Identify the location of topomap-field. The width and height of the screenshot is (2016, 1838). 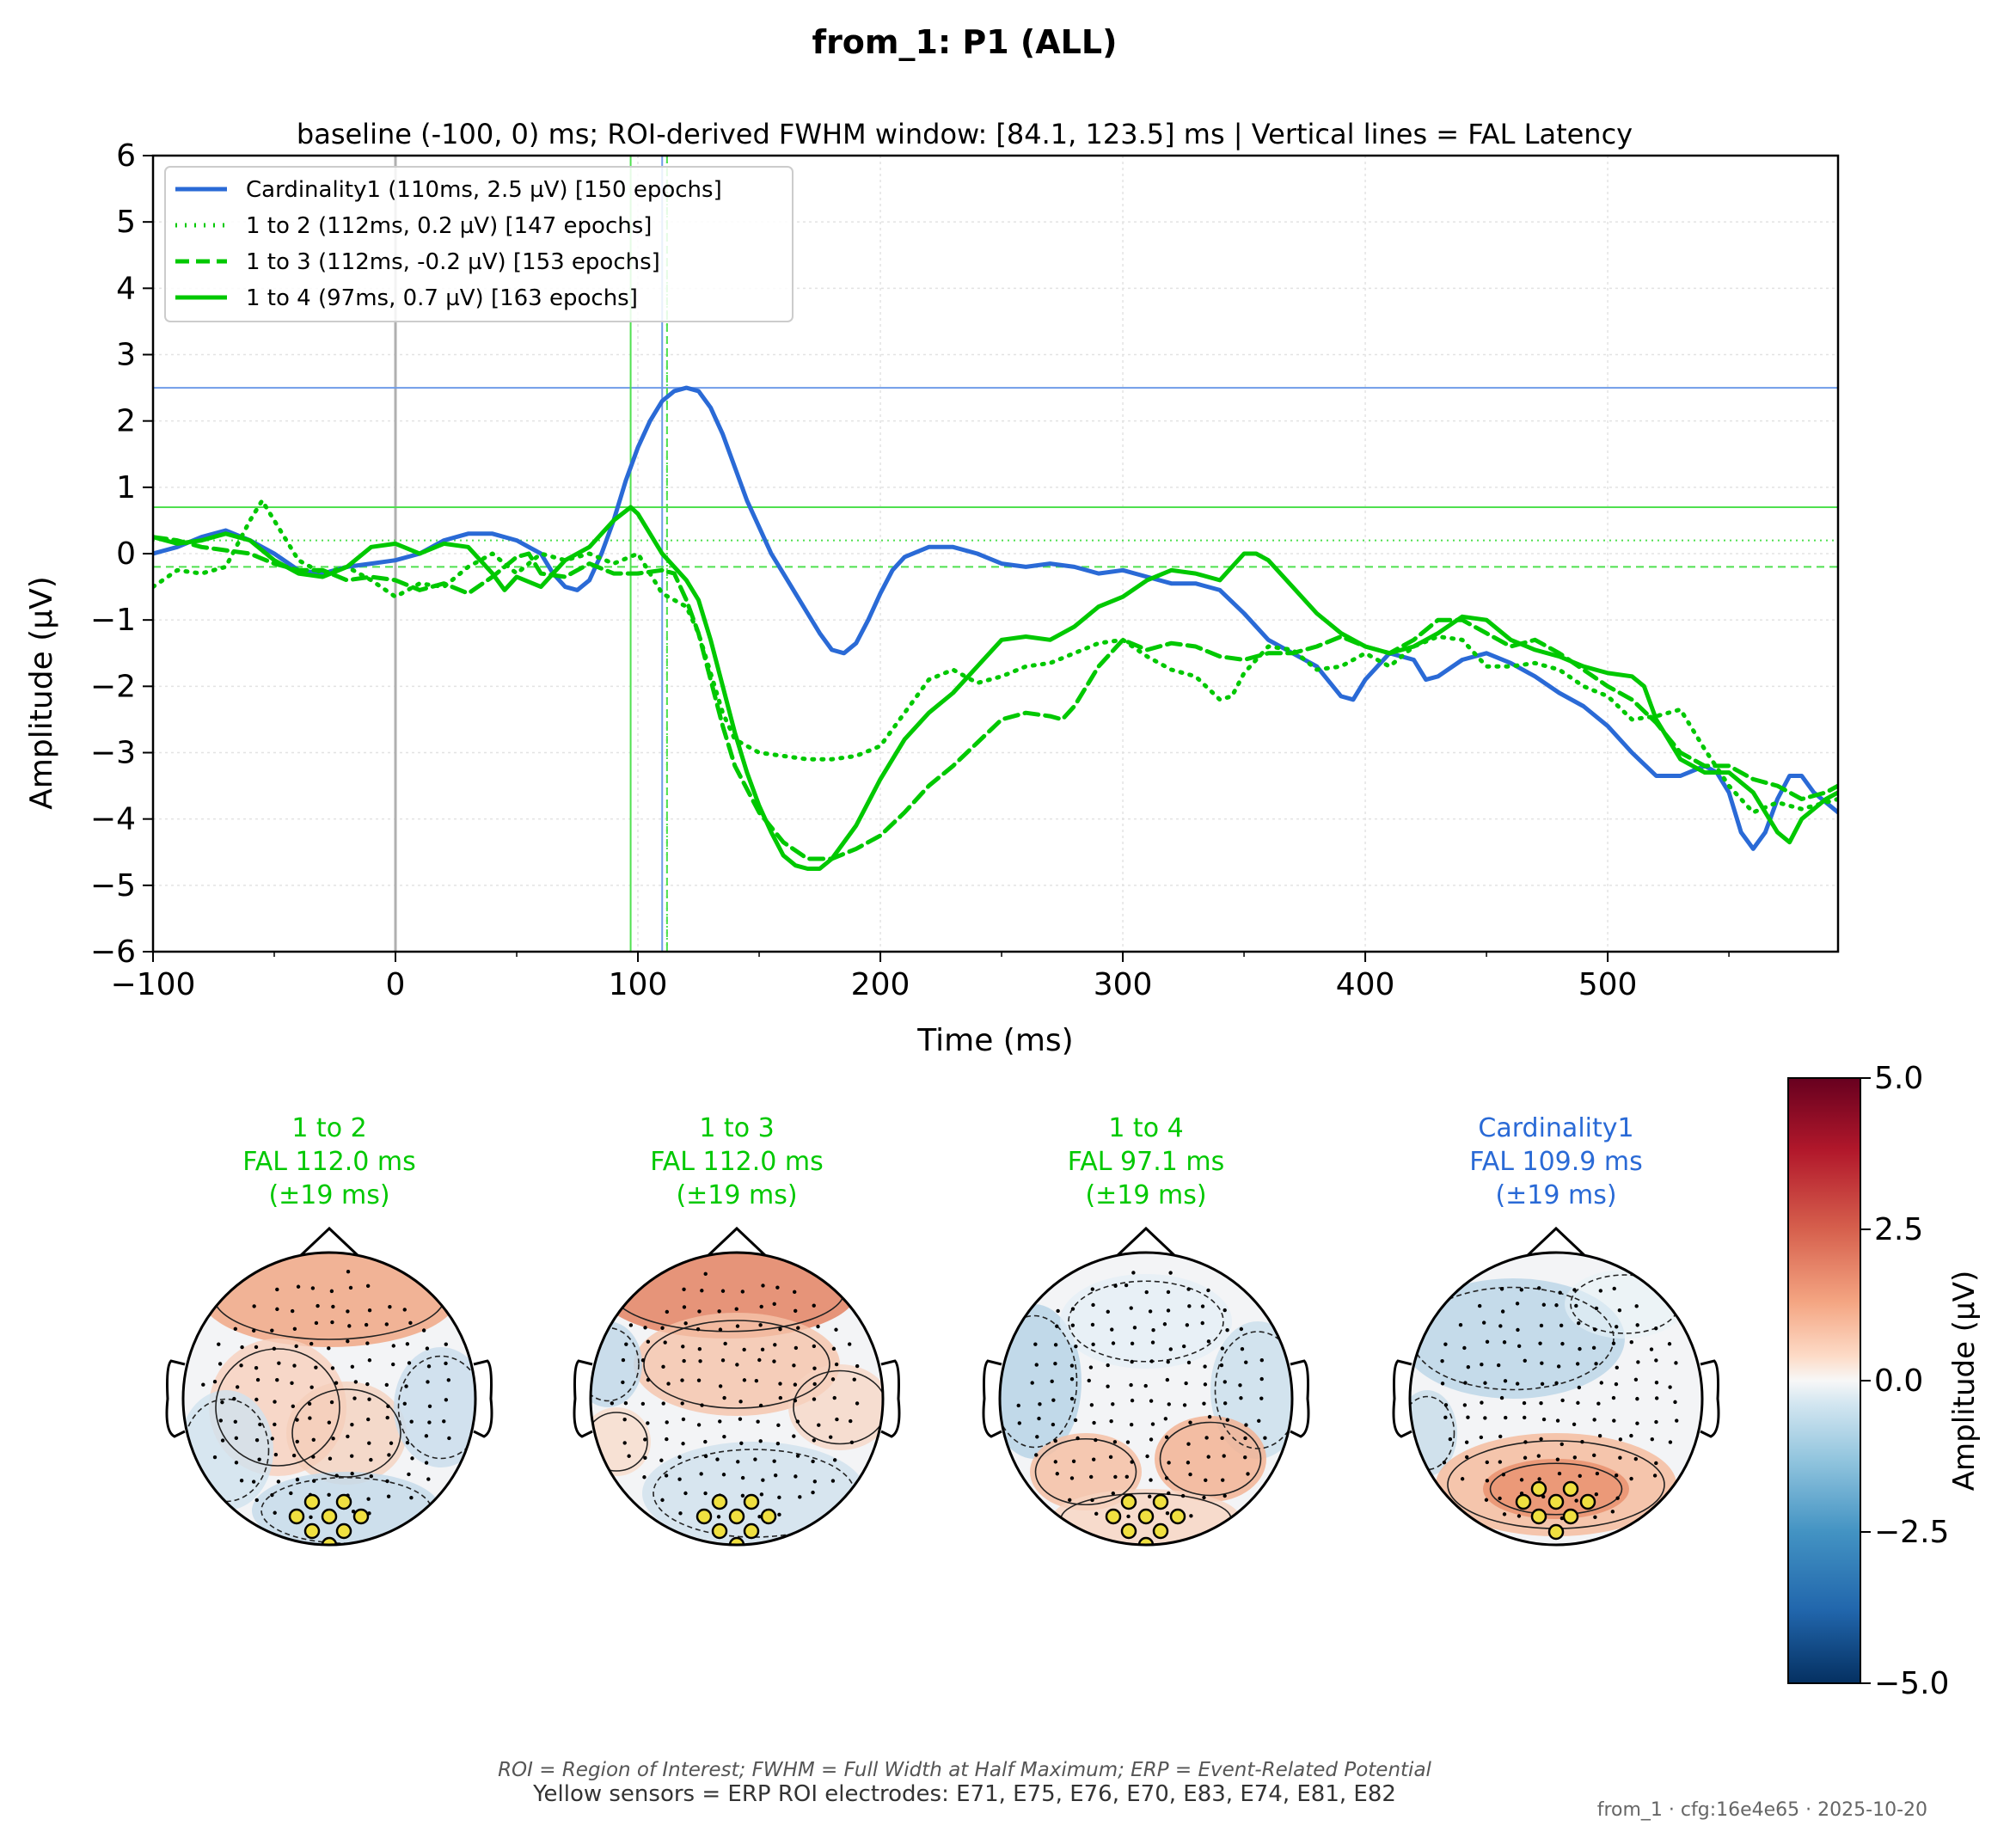
(329, 1399).